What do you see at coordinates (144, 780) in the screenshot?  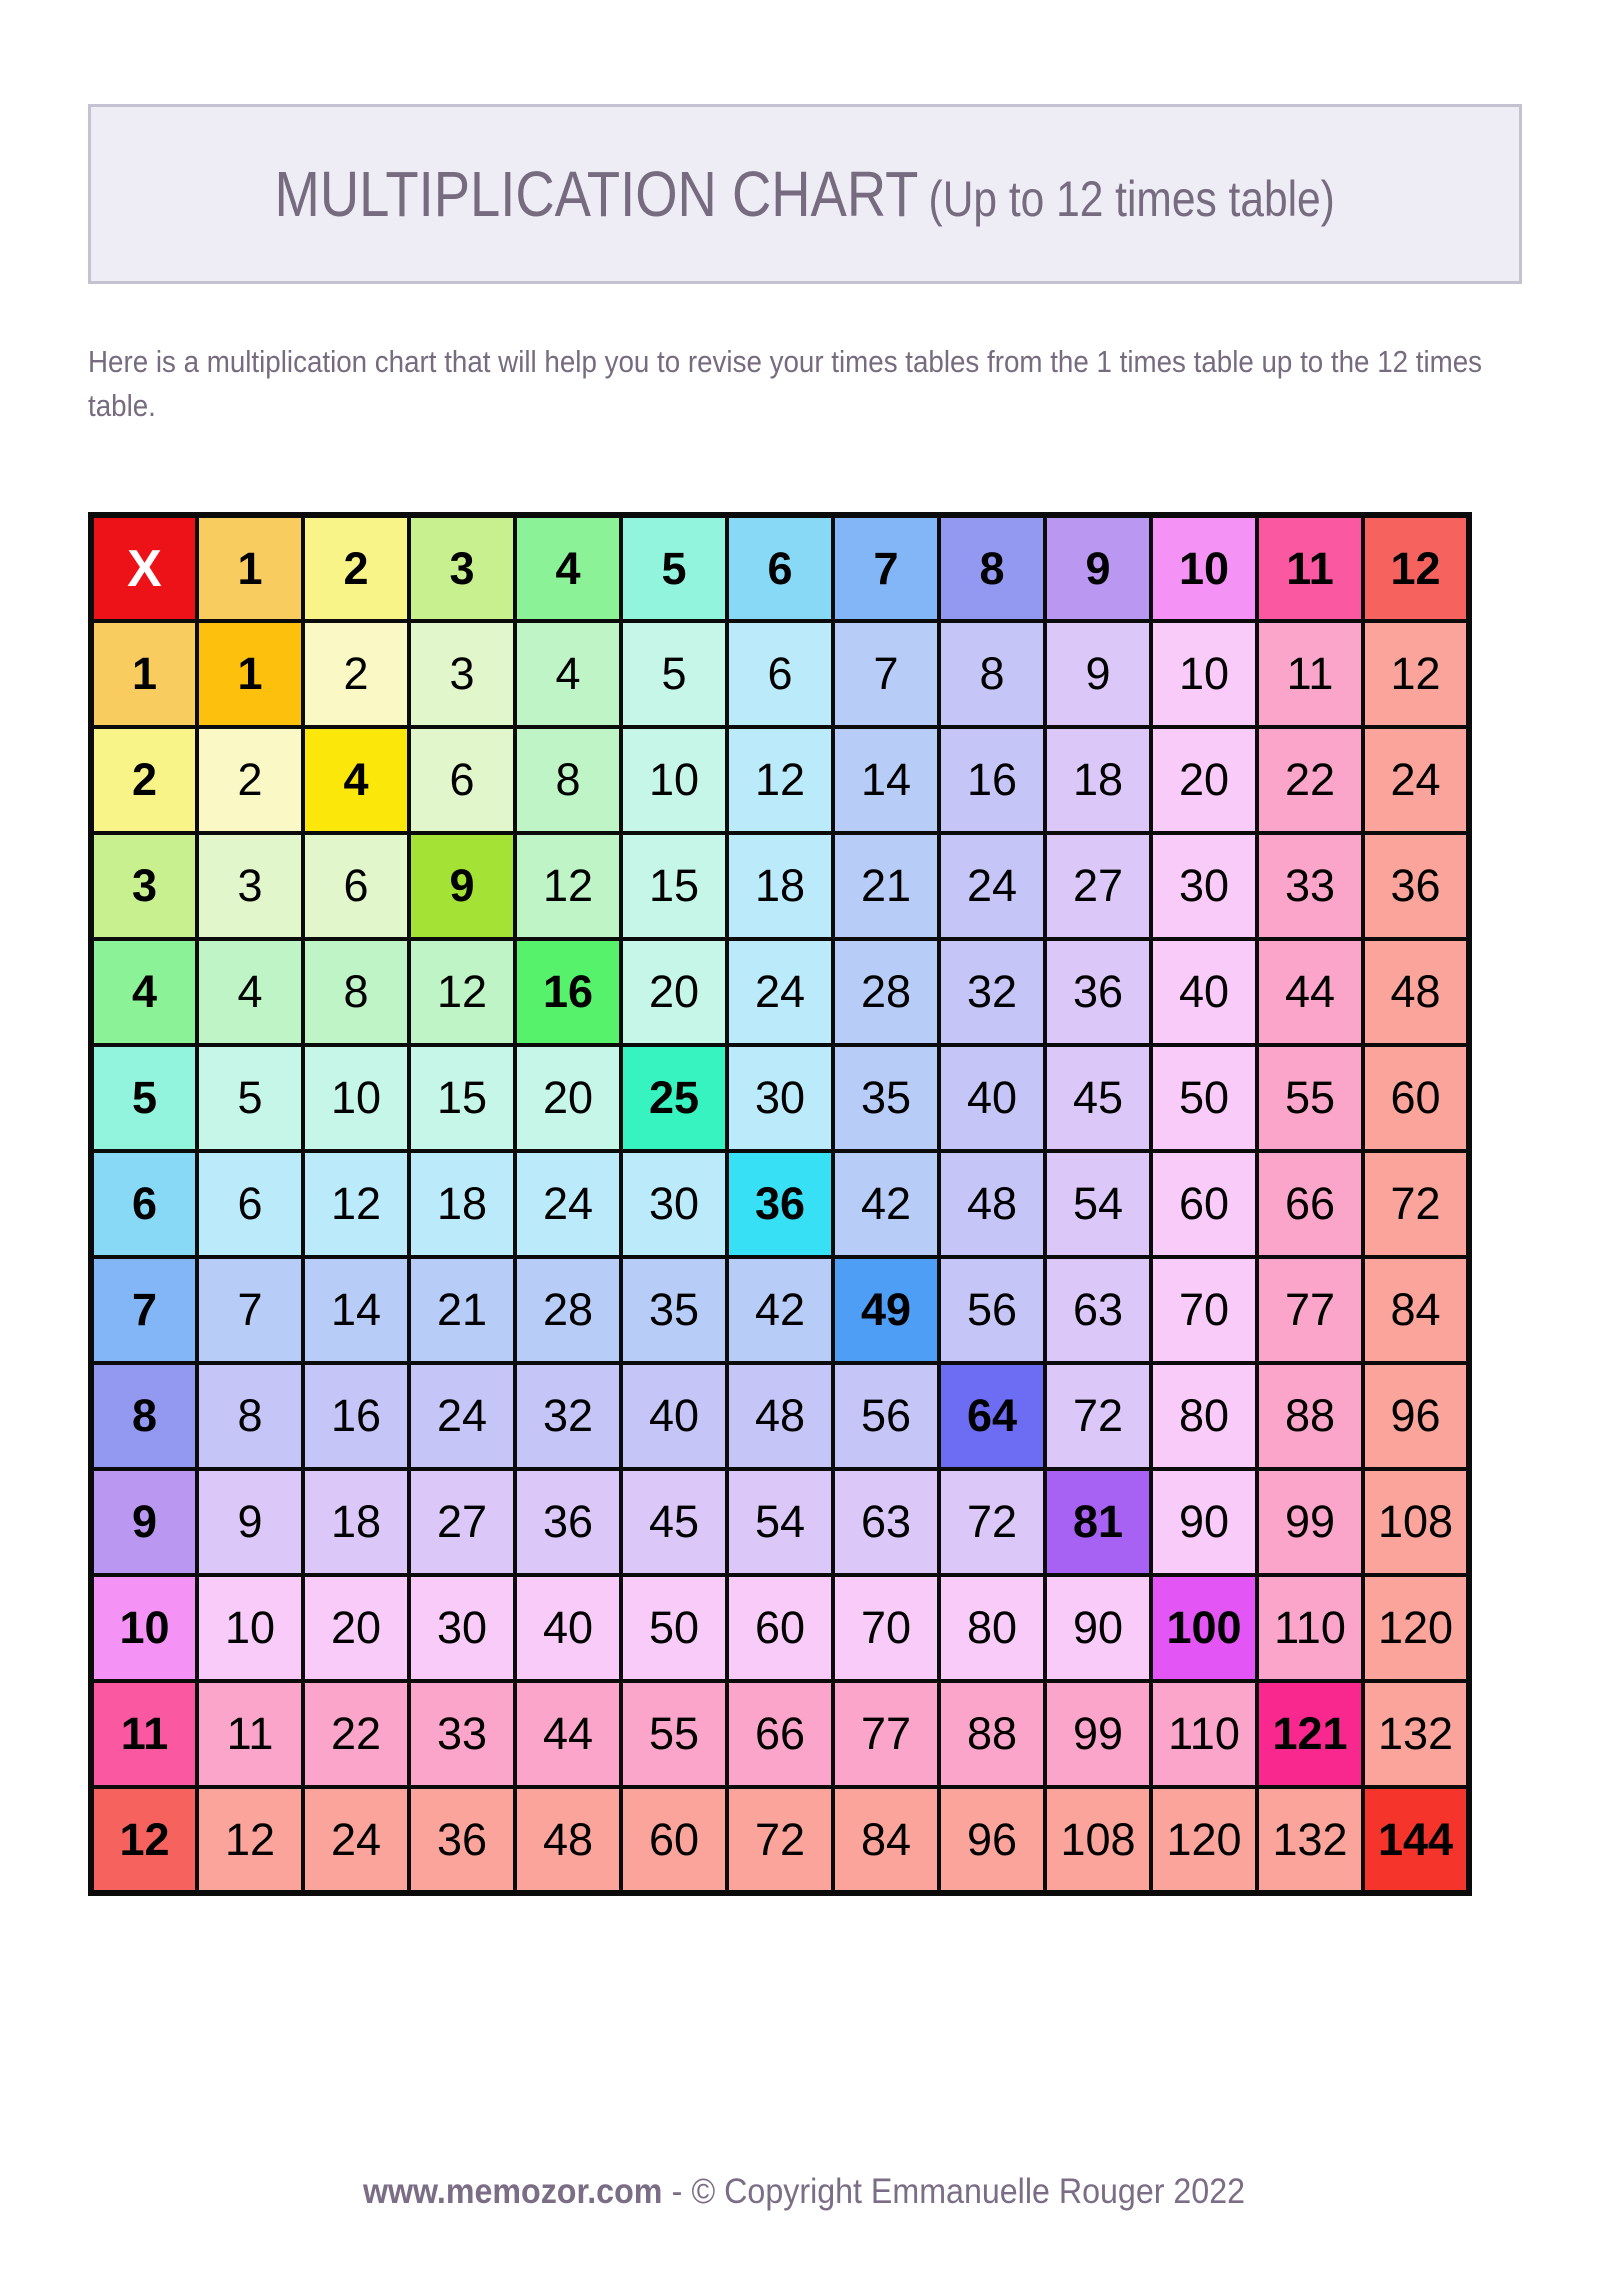 I see `row-header-cell: 2` at bounding box center [144, 780].